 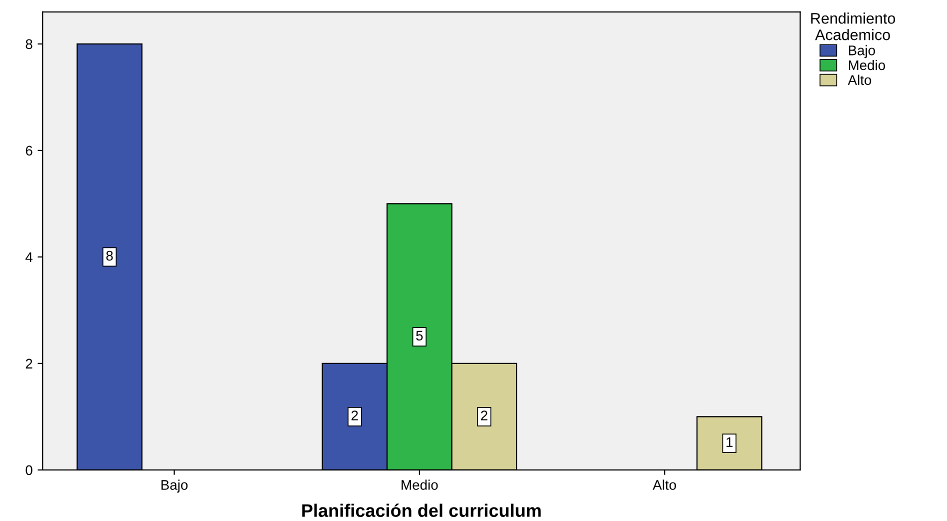 What do you see at coordinates (664, 485) in the screenshot?
I see `x-tick-label: Alto` at bounding box center [664, 485].